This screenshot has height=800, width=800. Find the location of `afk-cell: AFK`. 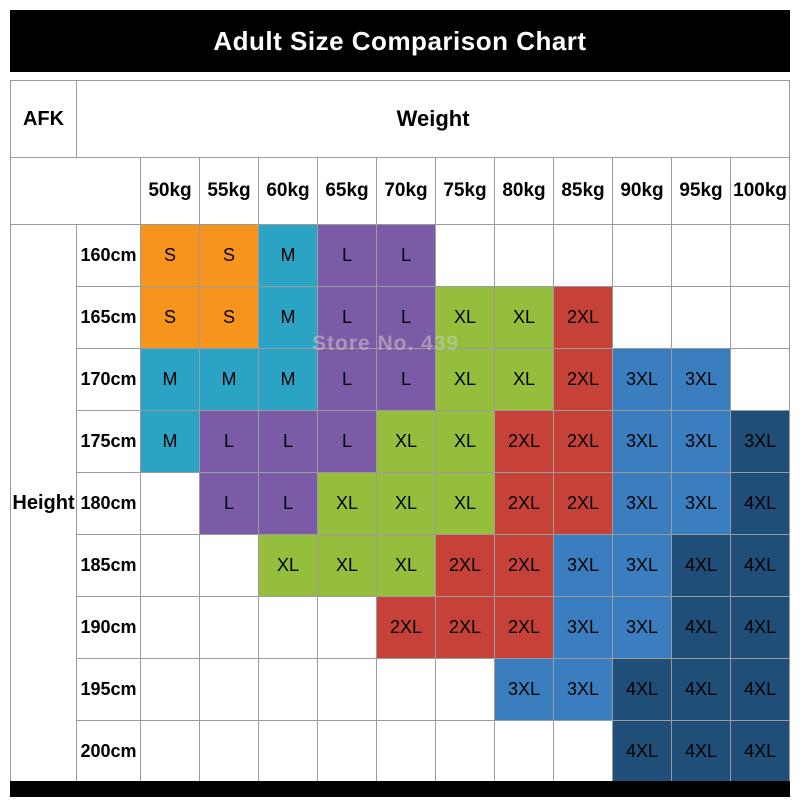

afk-cell: AFK is located at coordinates (43, 119).